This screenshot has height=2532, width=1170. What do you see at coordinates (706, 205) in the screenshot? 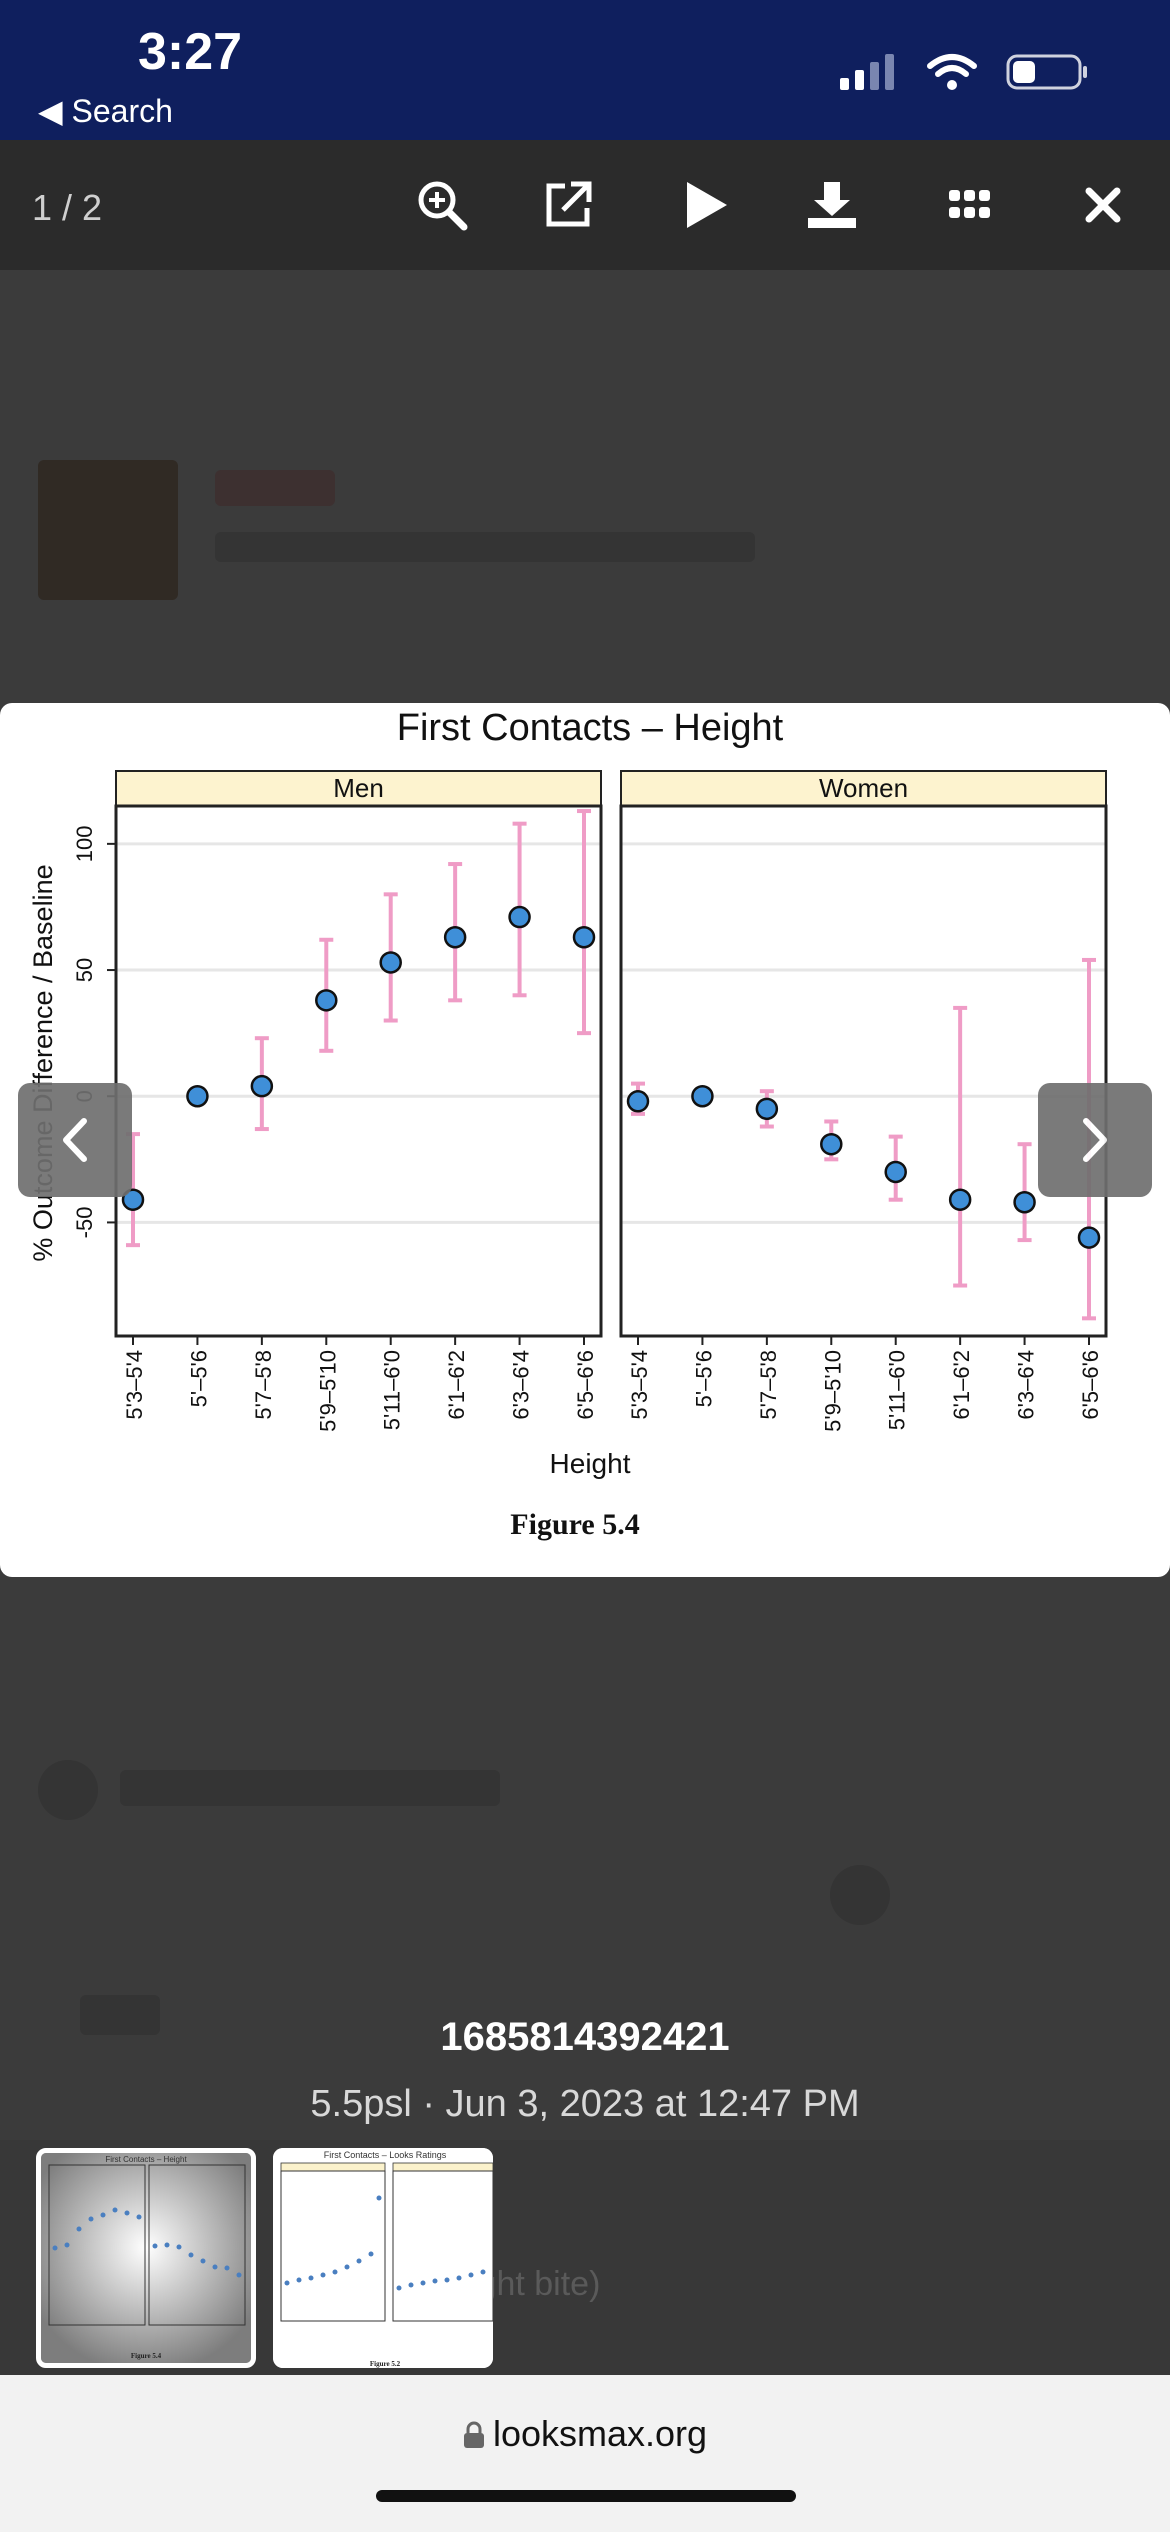
I see `play-icon` at bounding box center [706, 205].